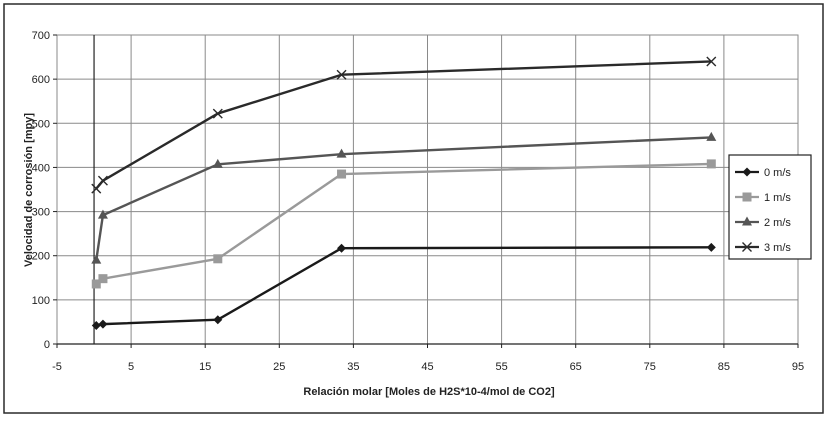 Image resolution: width=827 pixels, height=422 pixels. What do you see at coordinates (777, 173) in the screenshot?
I see `legend-label: 0 m/s` at bounding box center [777, 173].